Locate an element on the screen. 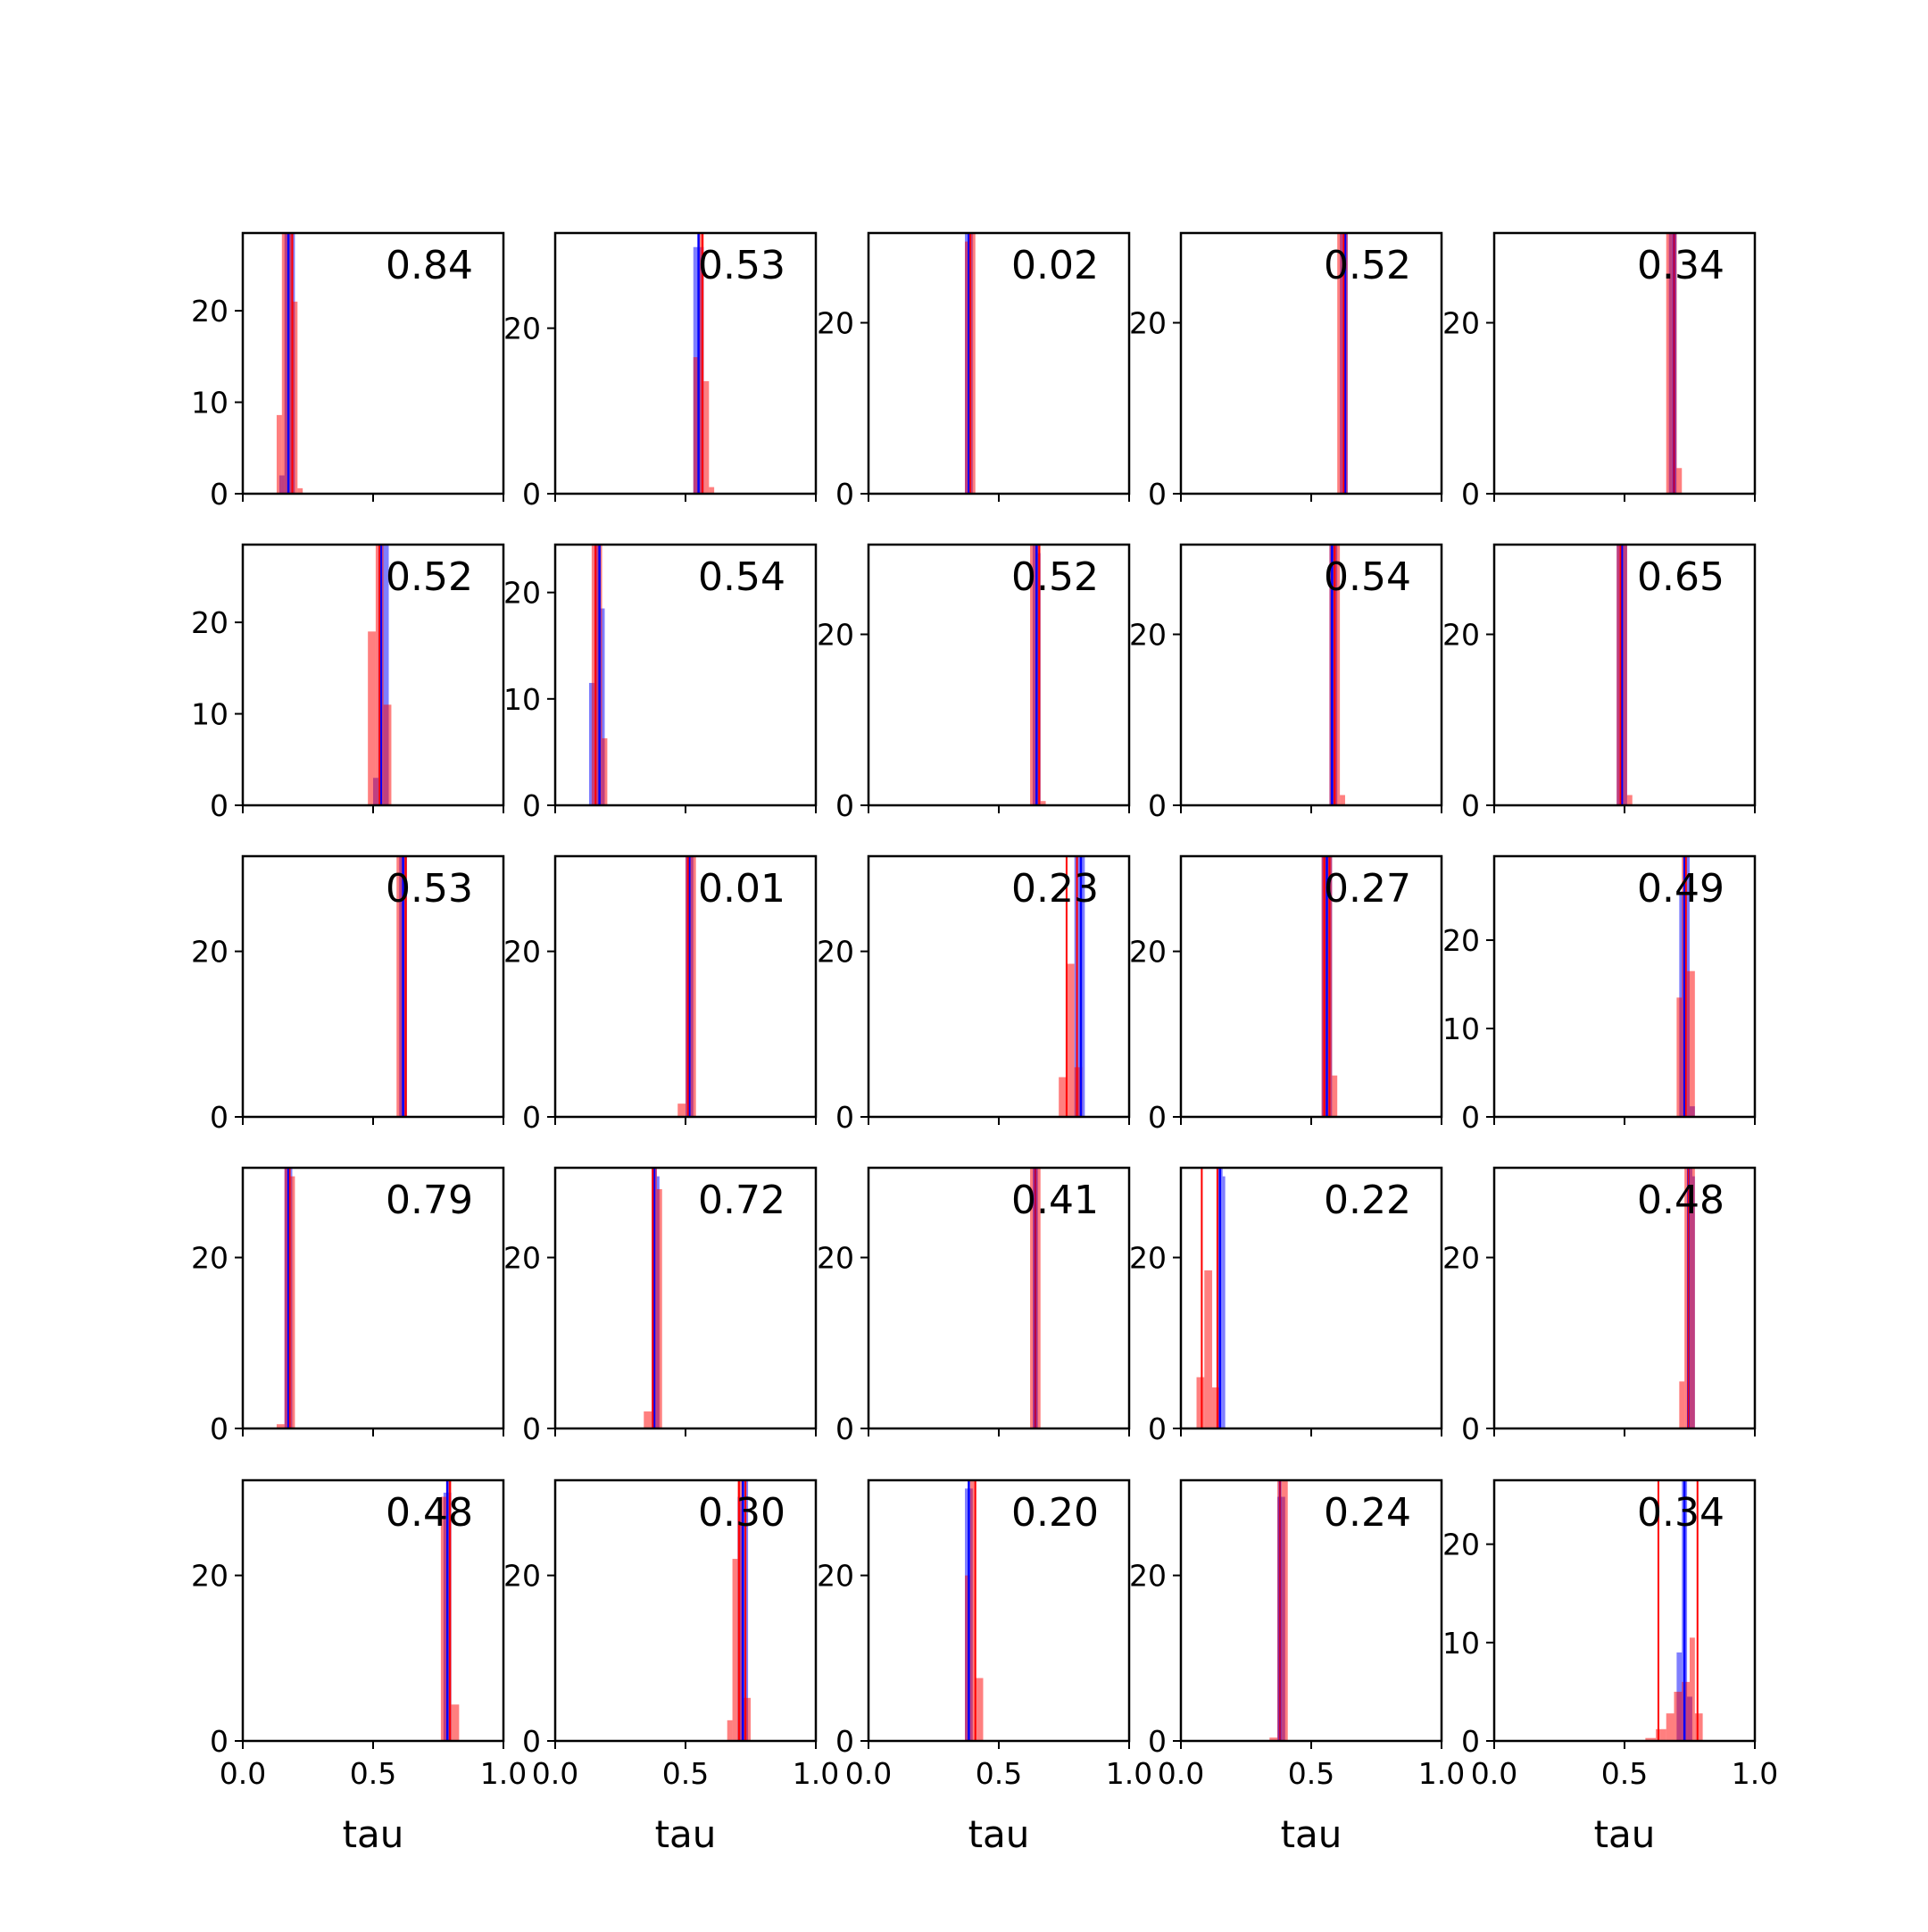  panel-1-1: 0 10 20 0.84 is located at coordinates (348, 371).